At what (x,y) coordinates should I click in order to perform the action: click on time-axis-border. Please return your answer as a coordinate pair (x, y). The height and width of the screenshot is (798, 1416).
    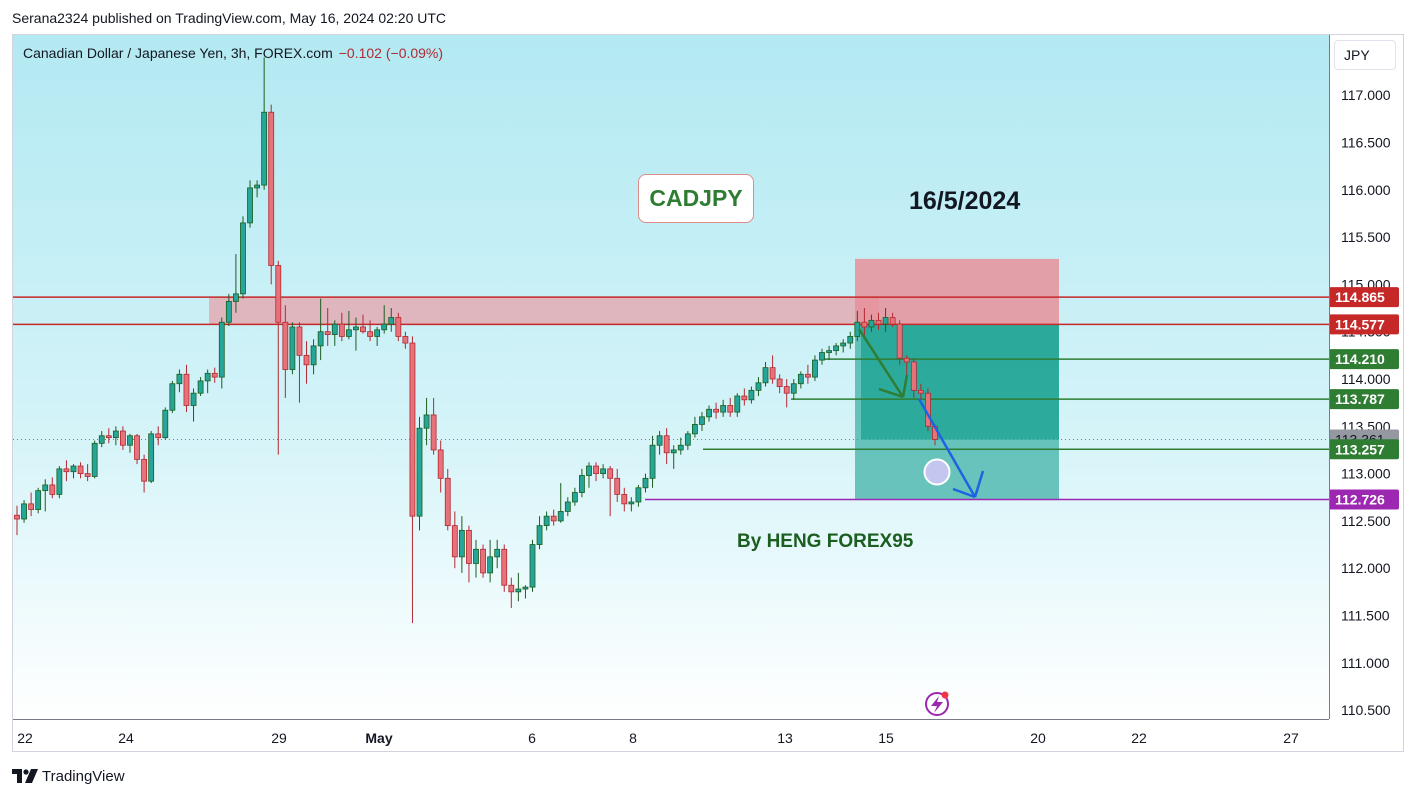
    Looking at the image, I should click on (671, 719).